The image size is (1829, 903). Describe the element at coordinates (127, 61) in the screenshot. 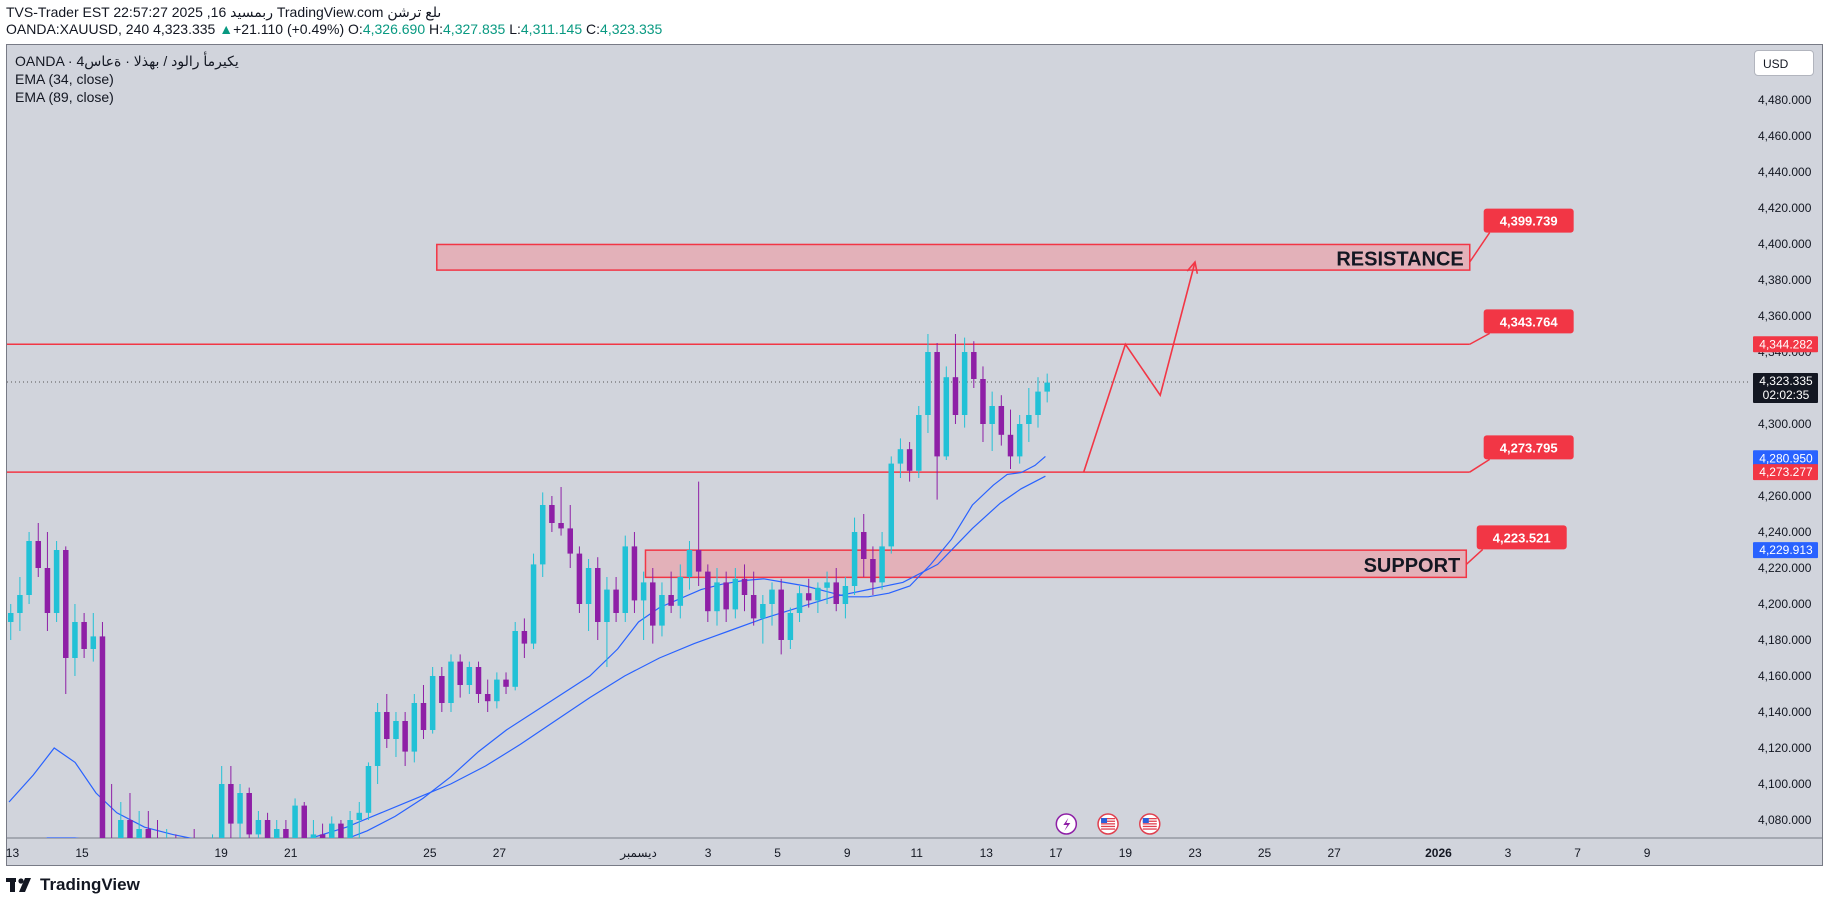

I see `legend-symbol: OANDA · يكيرمأ رالود / بهذلا · ةعاس4` at that location.